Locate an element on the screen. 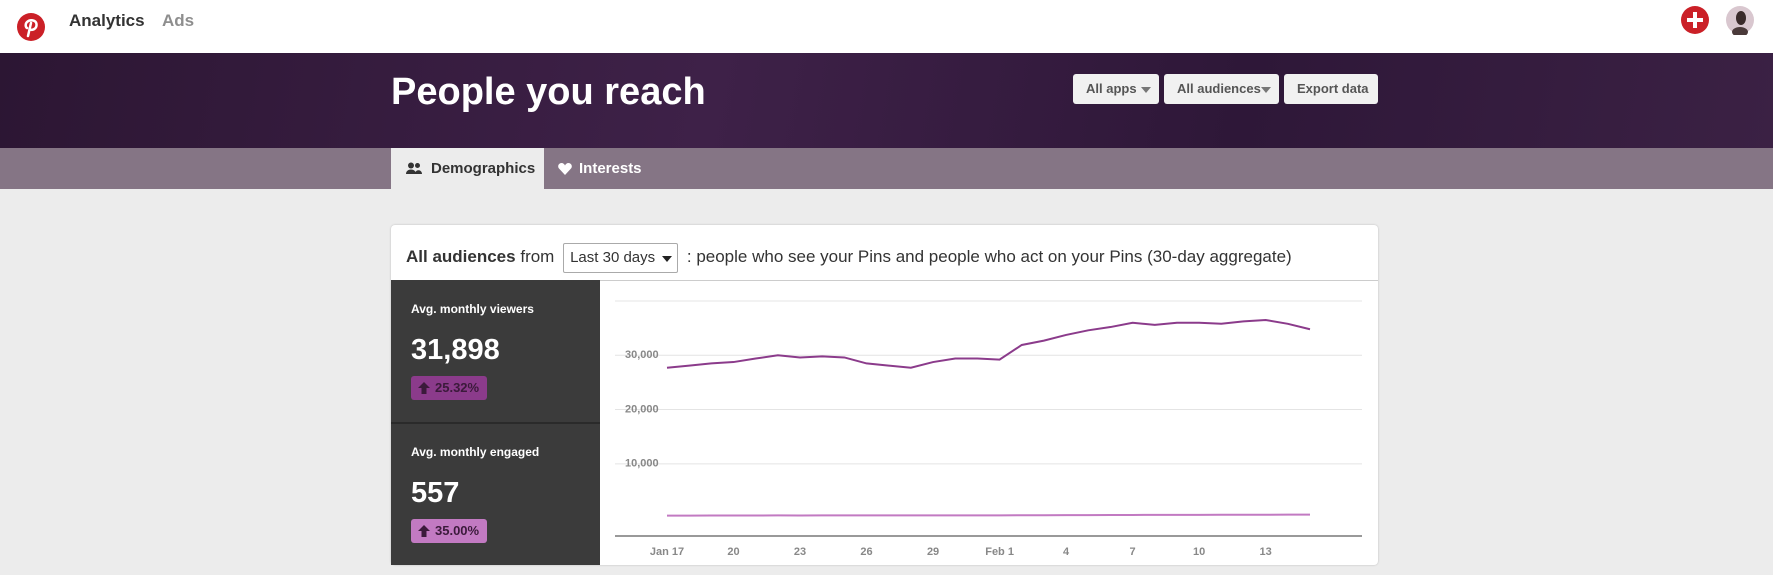 Image resolution: width=1773 pixels, height=575 pixels. change-text: 25.32% is located at coordinates (457, 387).